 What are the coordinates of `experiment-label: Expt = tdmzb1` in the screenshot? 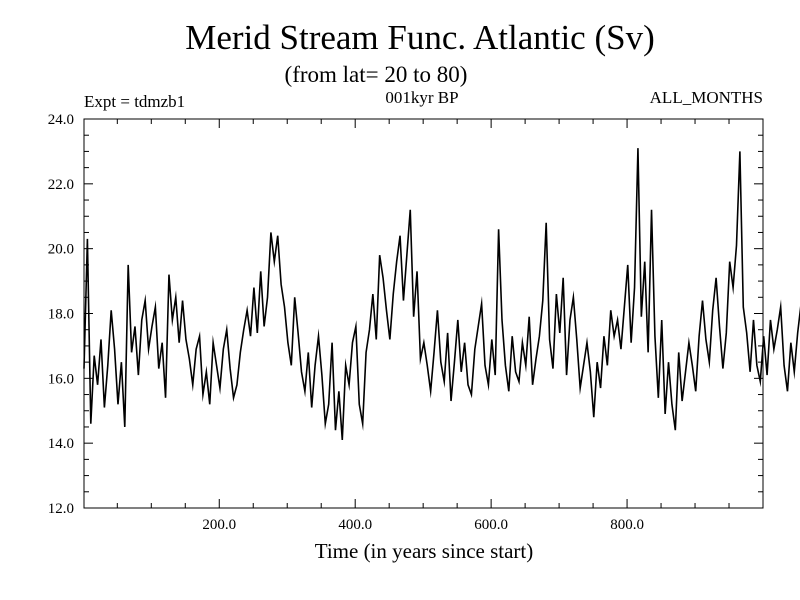 It's located at (134, 101).